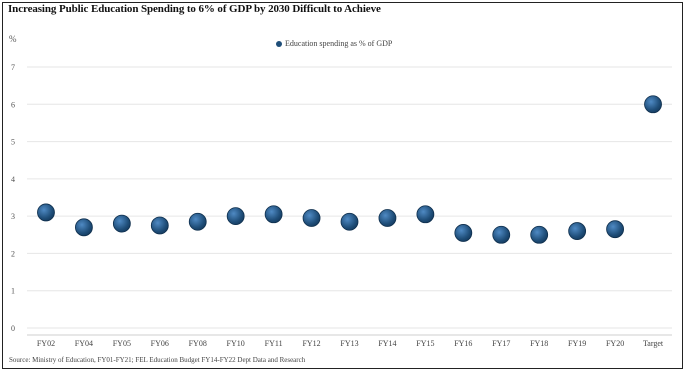  What do you see at coordinates (274, 343) in the screenshot?
I see `x-tick-label: FY11` at bounding box center [274, 343].